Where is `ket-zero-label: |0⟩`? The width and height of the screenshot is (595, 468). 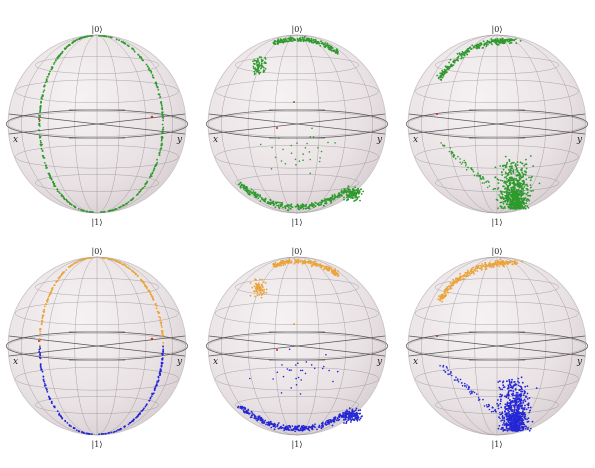
ket-zero-label: |0⟩ is located at coordinates (297, 29).